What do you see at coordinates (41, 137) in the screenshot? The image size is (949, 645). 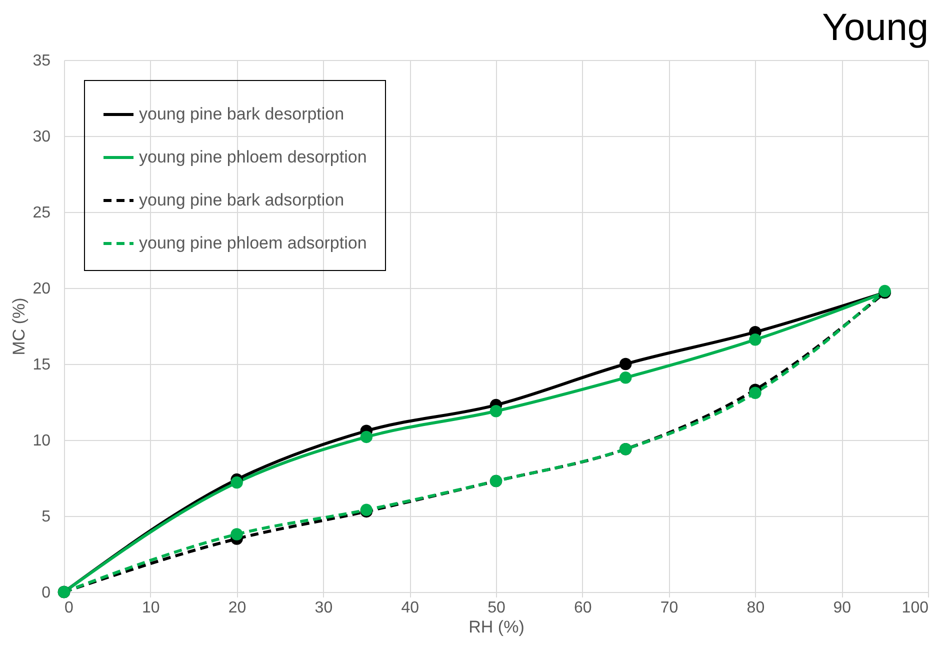 I see `y-tick-label: 30` at bounding box center [41, 137].